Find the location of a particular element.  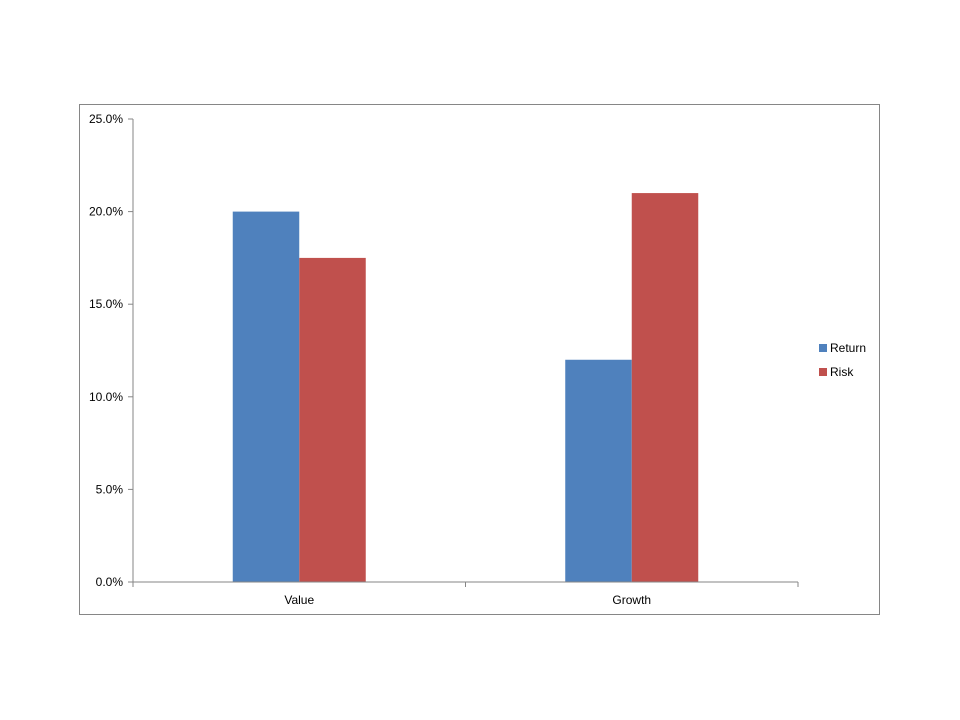

y-tick-label: 0.0% is located at coordinates (110, 582).